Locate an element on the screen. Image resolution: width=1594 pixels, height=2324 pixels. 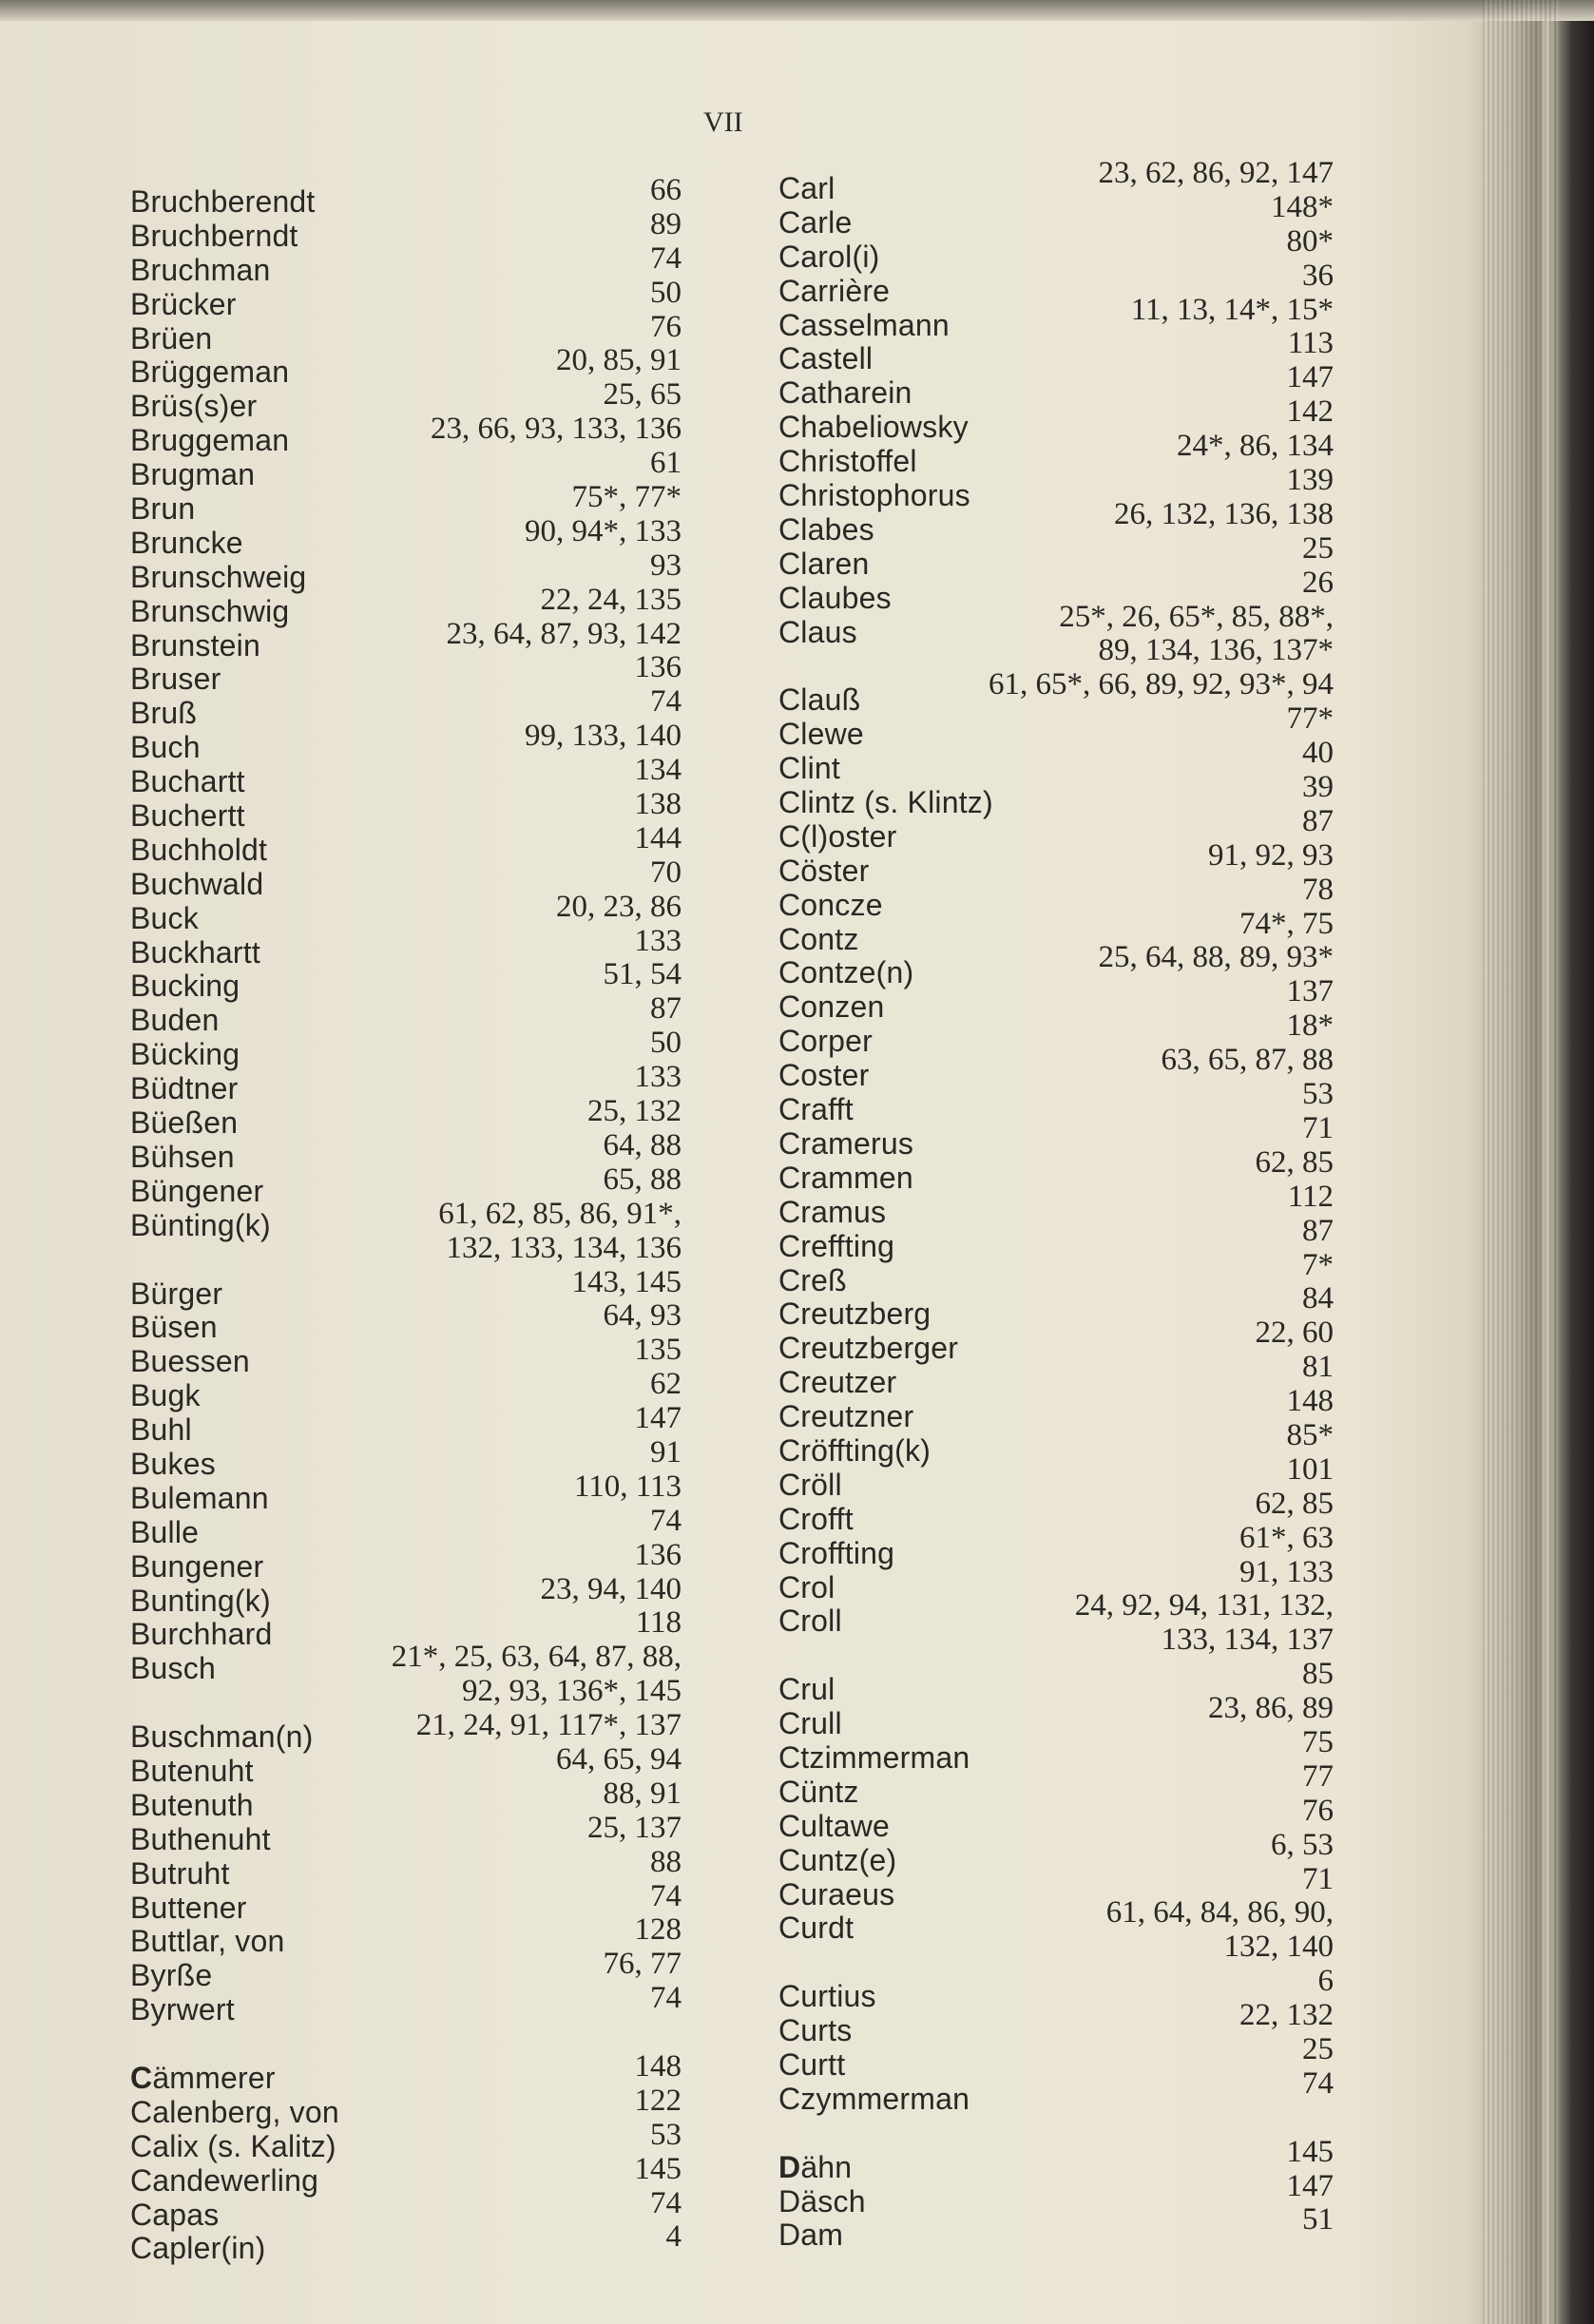
index-entry: Ctzimmerman 75 is located at coordinates (1056, 1750).